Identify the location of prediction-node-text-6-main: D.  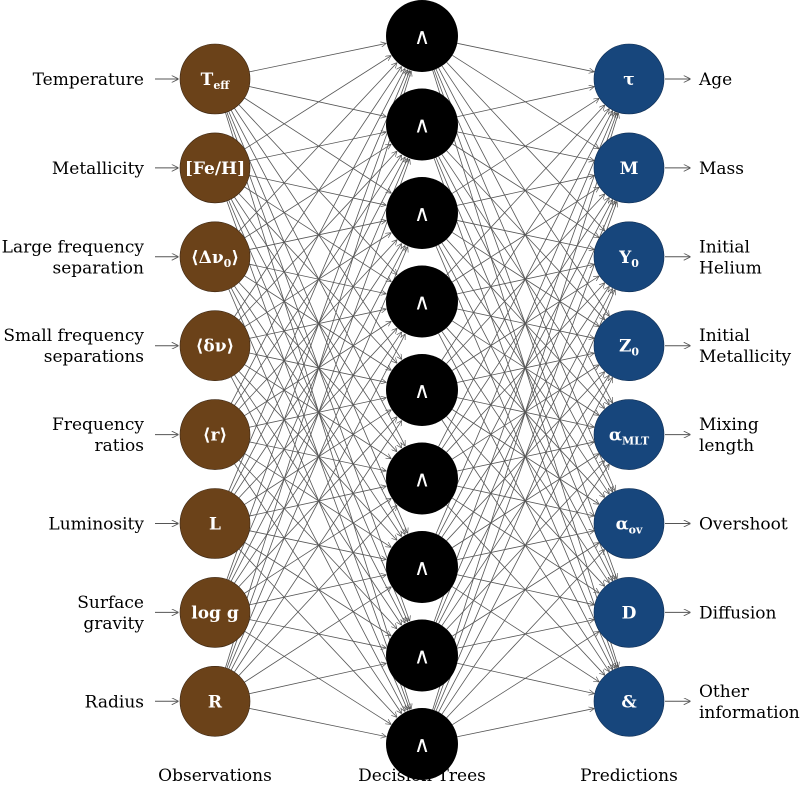
(629, 613).